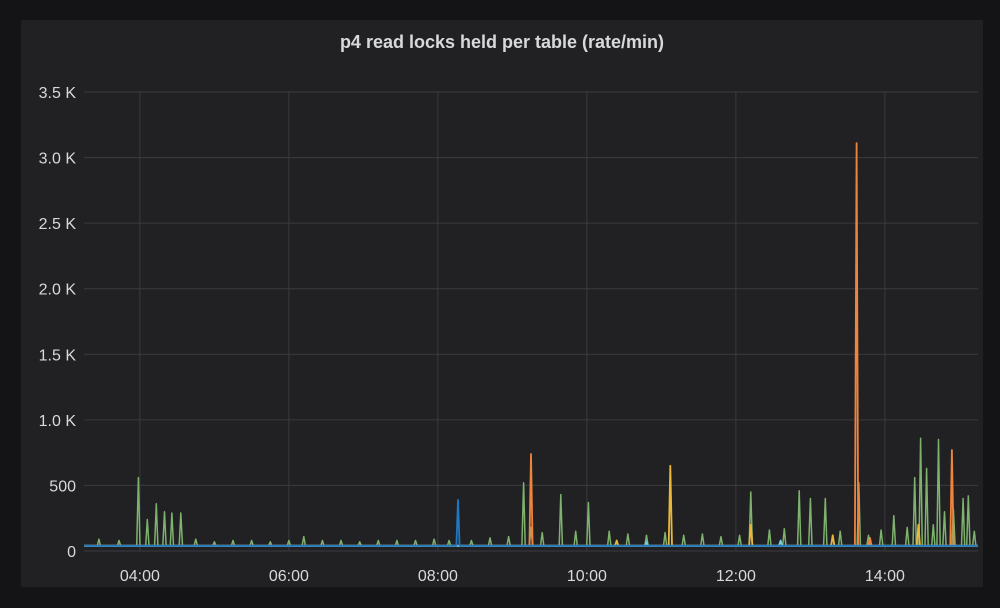  What do you see at coordinates (502, 42) in the screenshot?
I see `chart-title: p4 read locks held per table (rate/min)` at bounding box center [502, 42].